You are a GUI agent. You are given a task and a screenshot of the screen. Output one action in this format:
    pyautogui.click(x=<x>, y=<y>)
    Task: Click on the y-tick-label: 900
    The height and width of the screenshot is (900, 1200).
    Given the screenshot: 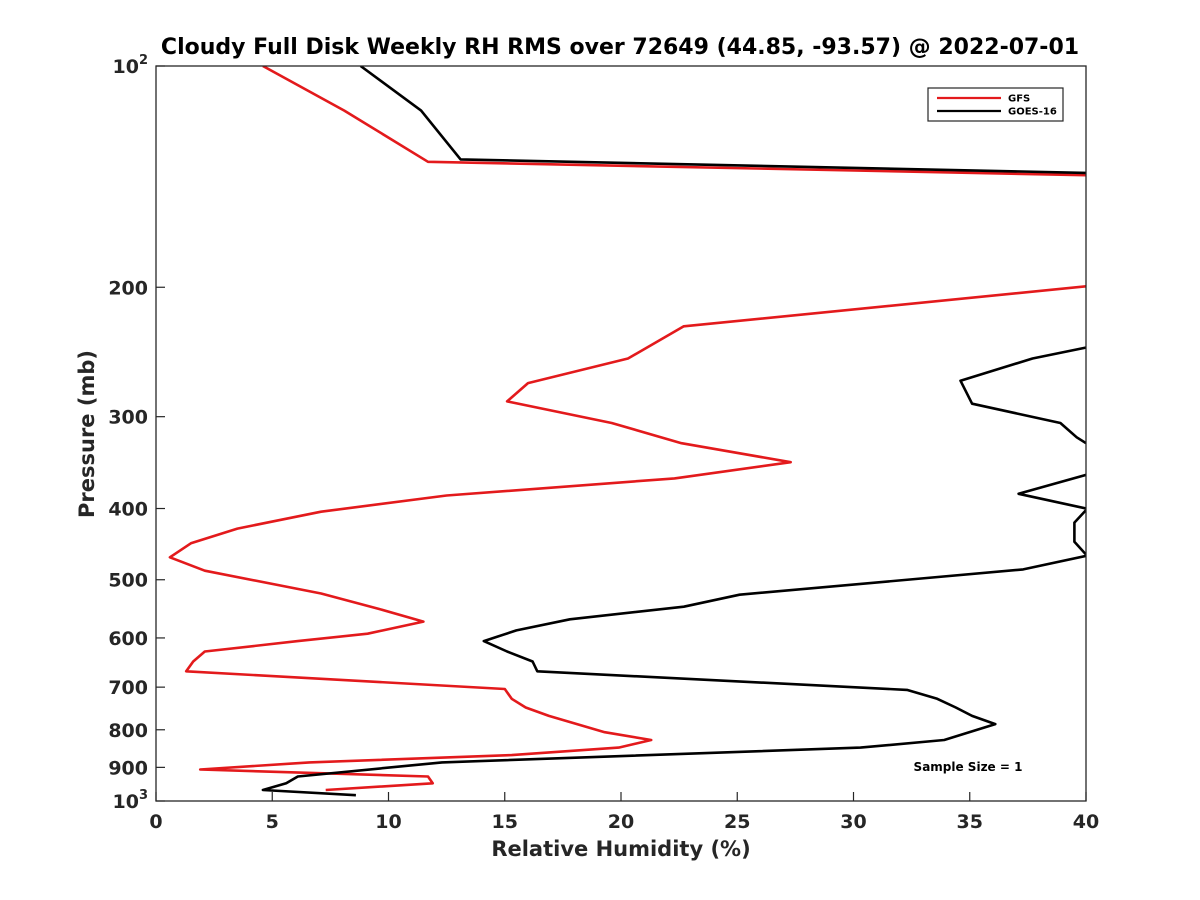 What is the action you would take?
    pyautogui.click(x=128, y=768)
    